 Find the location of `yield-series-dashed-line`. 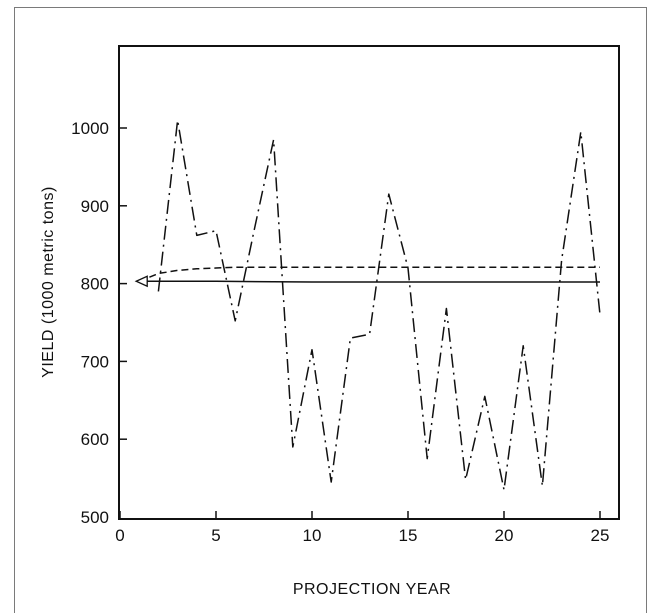

yield-series-dashed-line is located at coordinates (369, 274).